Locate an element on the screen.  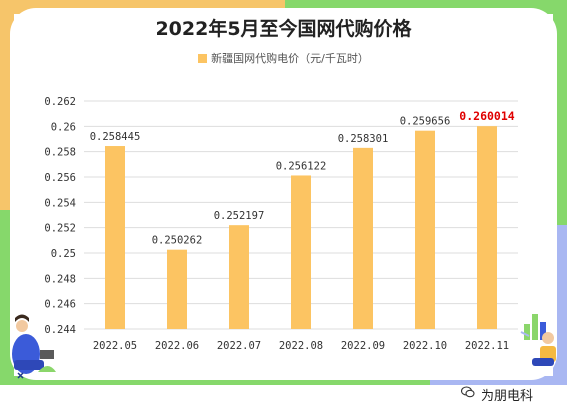
legend-label: 新疆国网代购电价（元/千瓦时） is located at coordinates (290, 58).